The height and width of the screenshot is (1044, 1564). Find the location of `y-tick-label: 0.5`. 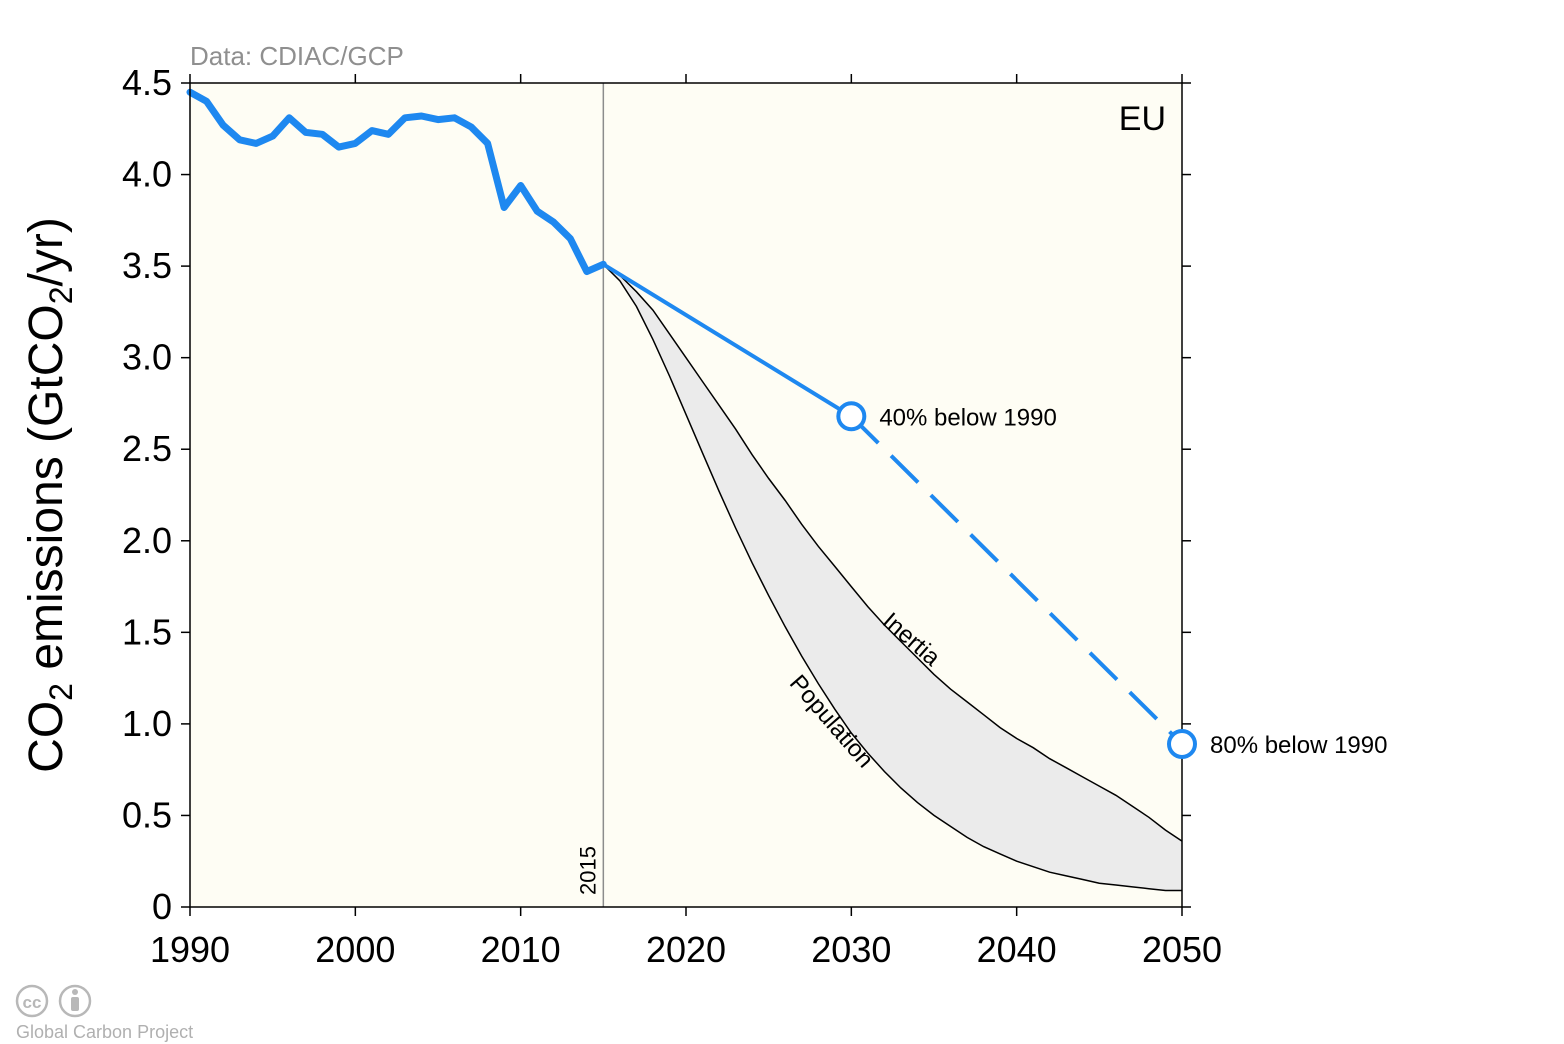

y-tick-label: 0.5 is located at coordinates (147, 814).